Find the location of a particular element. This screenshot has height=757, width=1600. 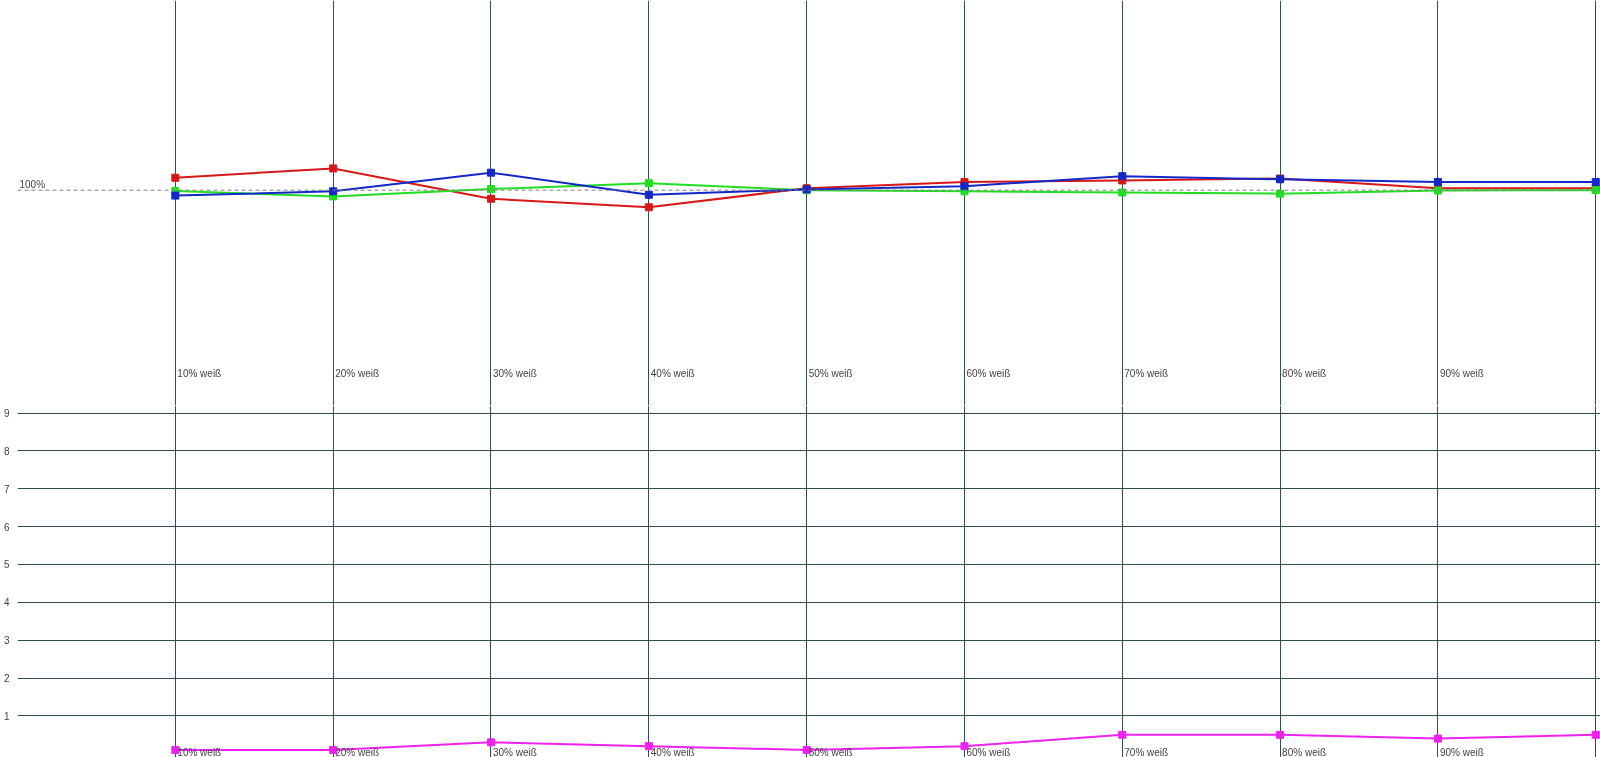

y-tick-label: 8 is located at coordinates (6, 451).